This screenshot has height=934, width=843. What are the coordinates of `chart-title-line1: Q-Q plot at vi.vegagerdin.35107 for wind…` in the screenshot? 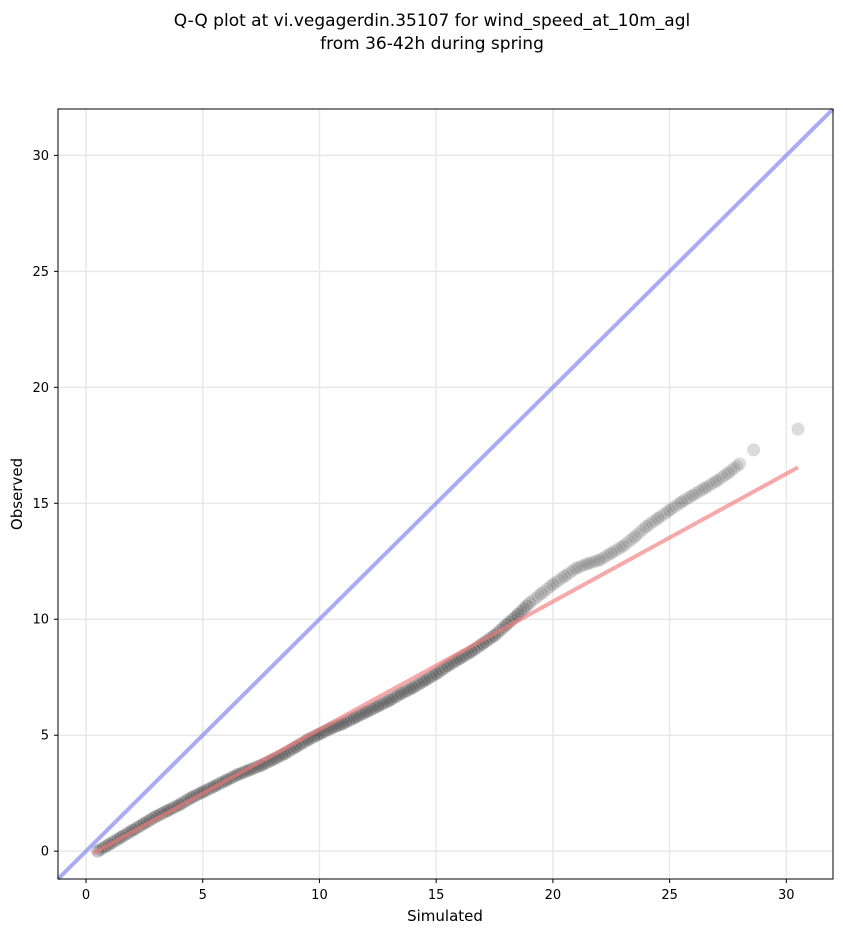 It's located at (432, 21).